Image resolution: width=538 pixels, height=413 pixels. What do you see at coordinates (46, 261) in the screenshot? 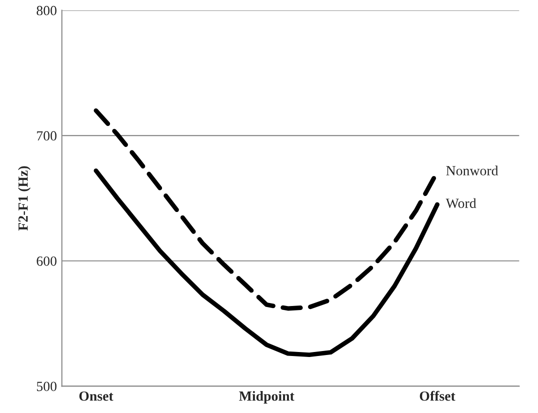
I see `y-tick-label: 600` at bounding box center [46, 261].